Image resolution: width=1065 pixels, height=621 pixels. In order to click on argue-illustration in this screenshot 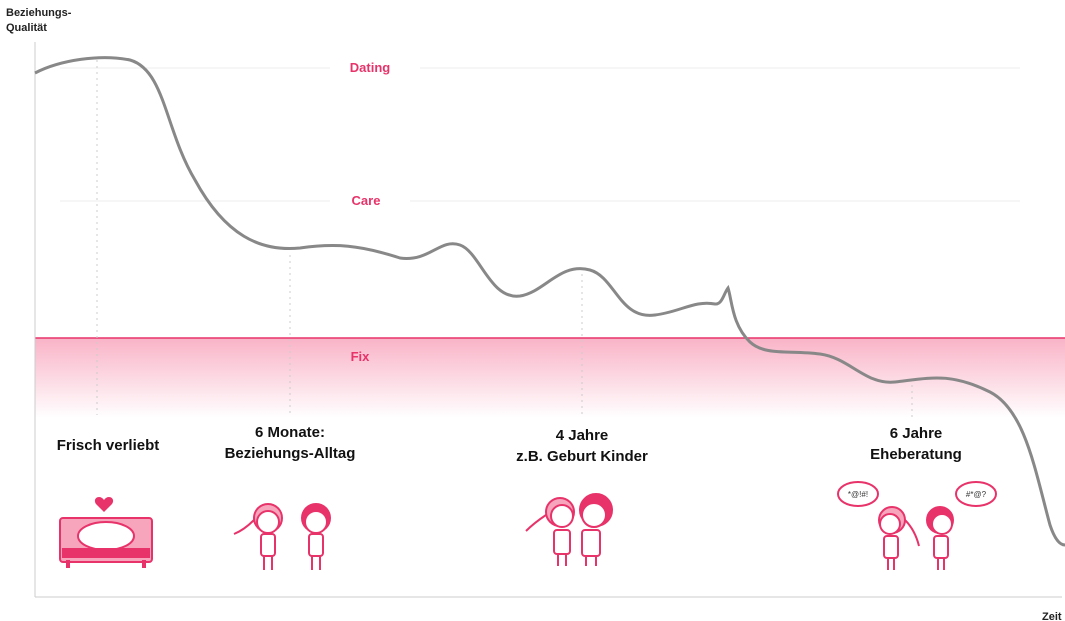, I will do `click(917, 525)`.